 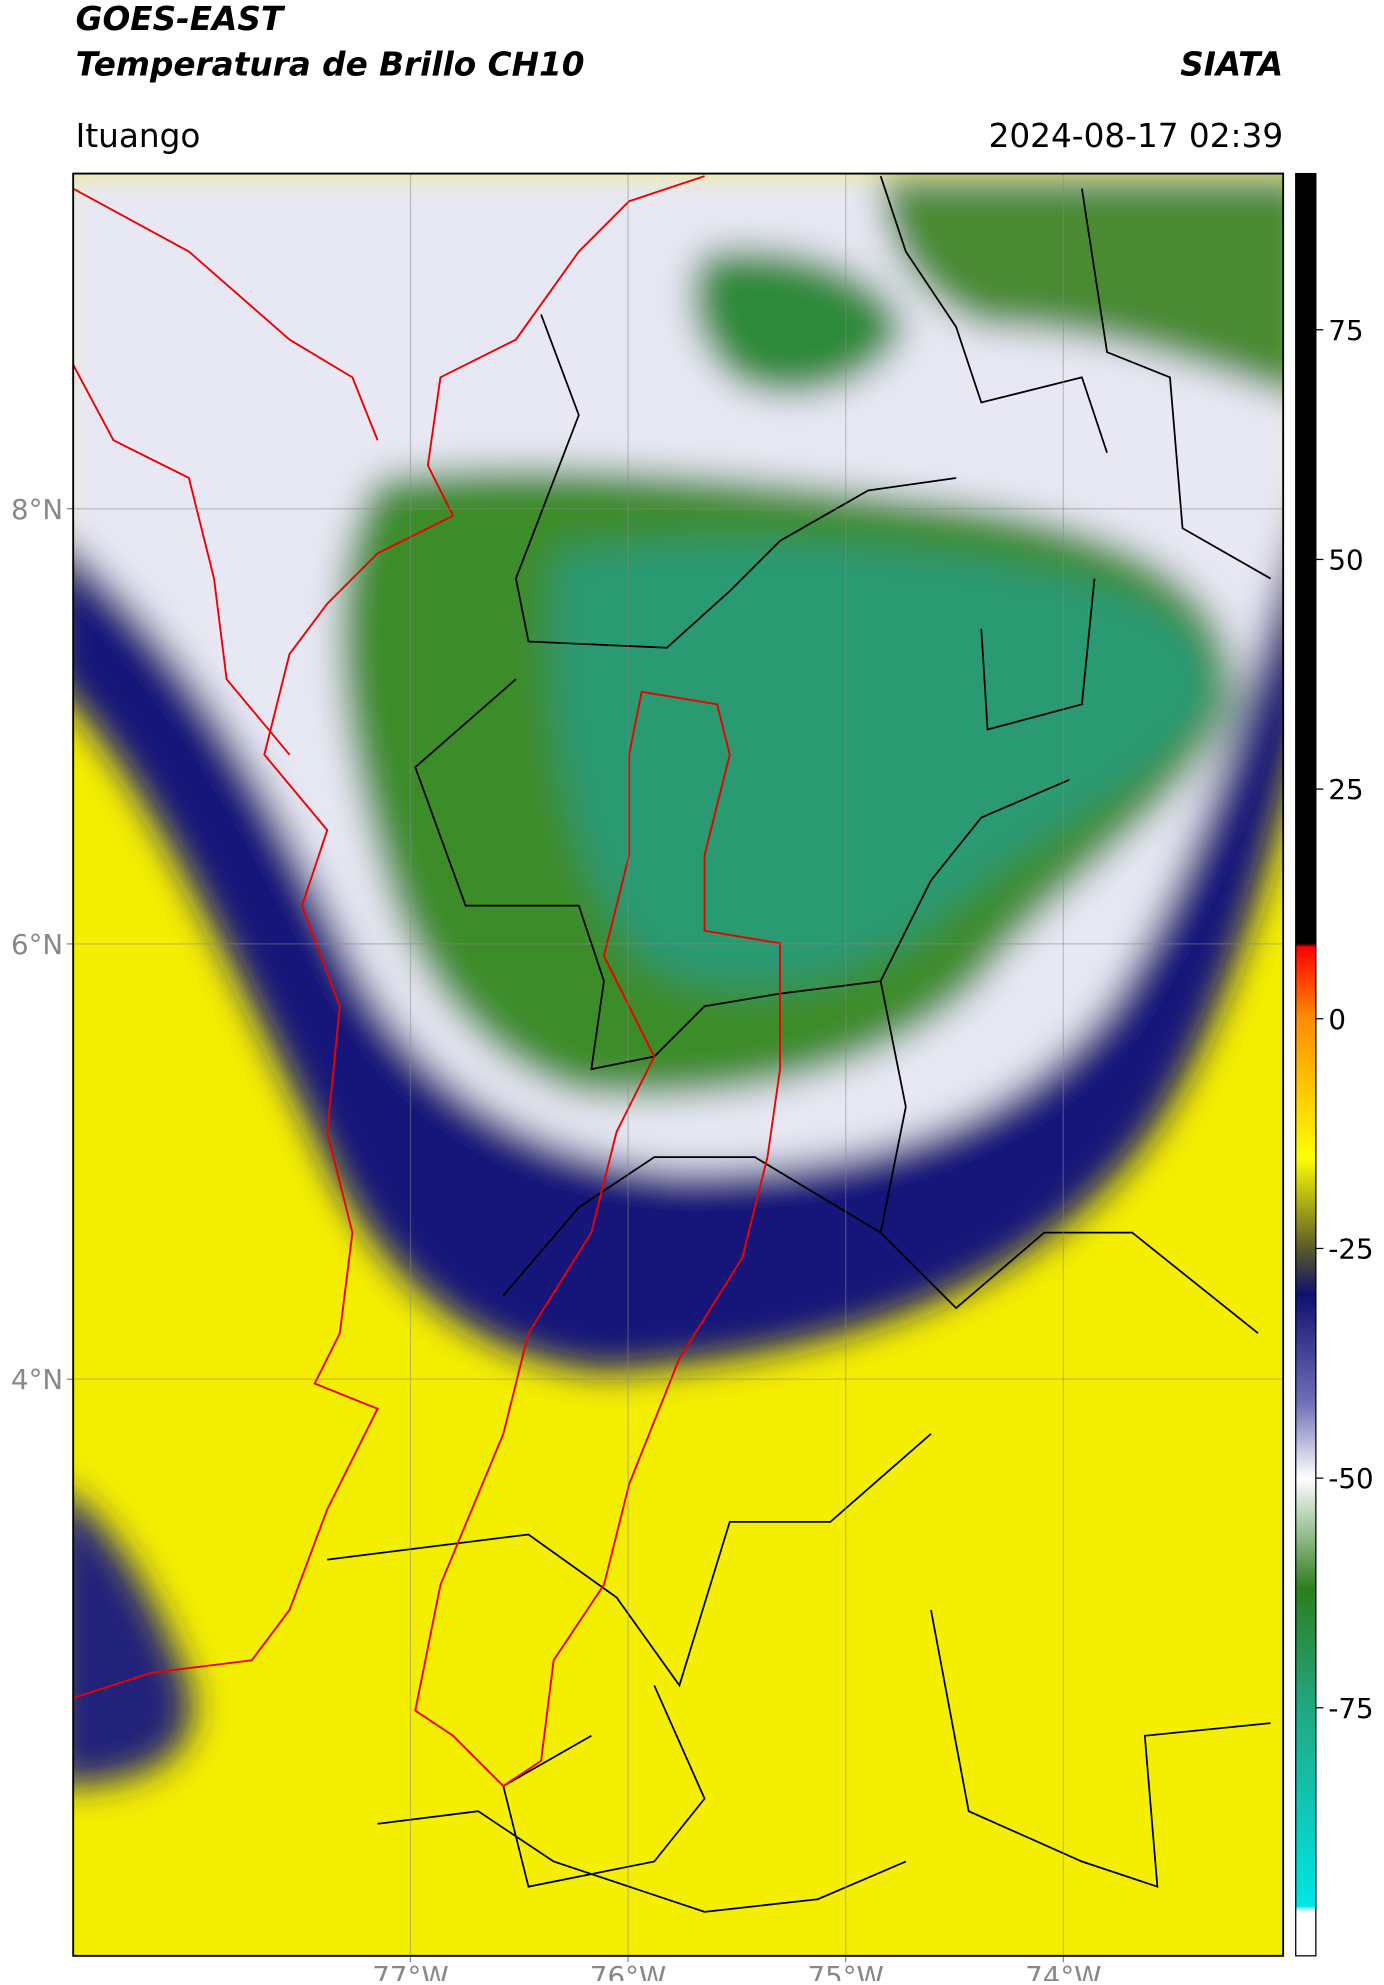 What do you see at coordinates (1350, 1249) in the screenshot?
I see `colorbar-tick-label: -25` at bounding box center [1350, 1249].